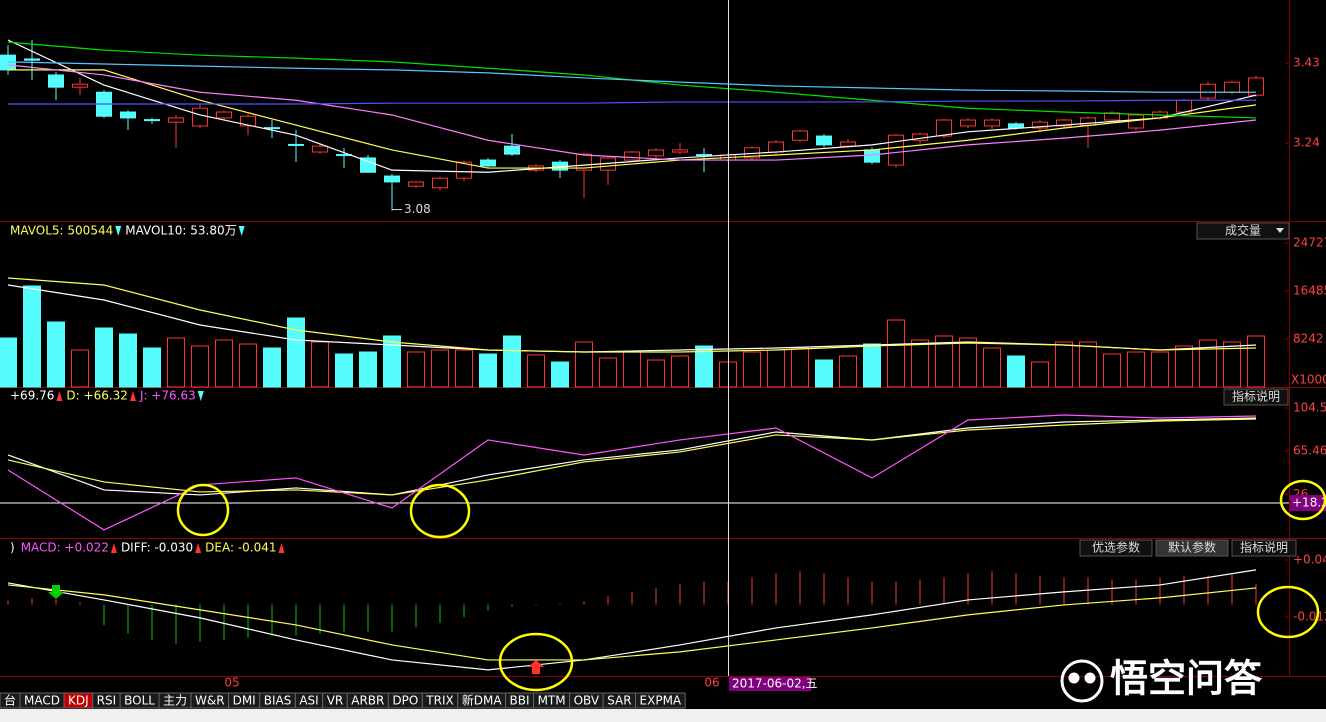 This screenshot has height=722, width=1326. Describe the element at coordinates (1308, 338) in the screenshot. I see `y-tick-label: 8242` at that location.